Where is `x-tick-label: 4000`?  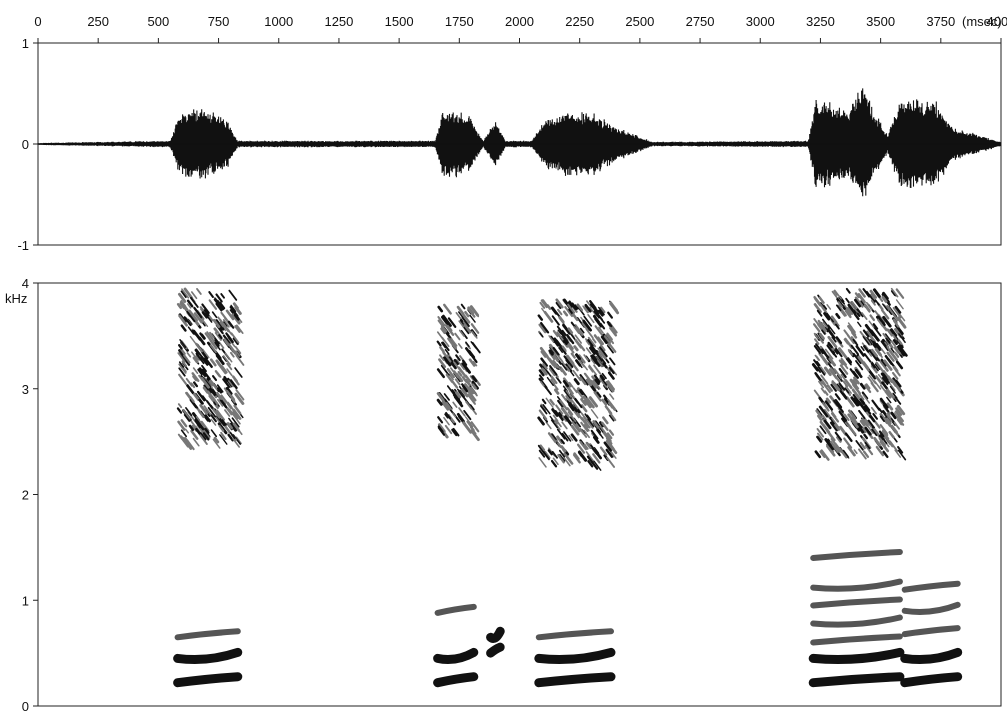 x-tick-label: 4000 is located at coordinates (997, 21).